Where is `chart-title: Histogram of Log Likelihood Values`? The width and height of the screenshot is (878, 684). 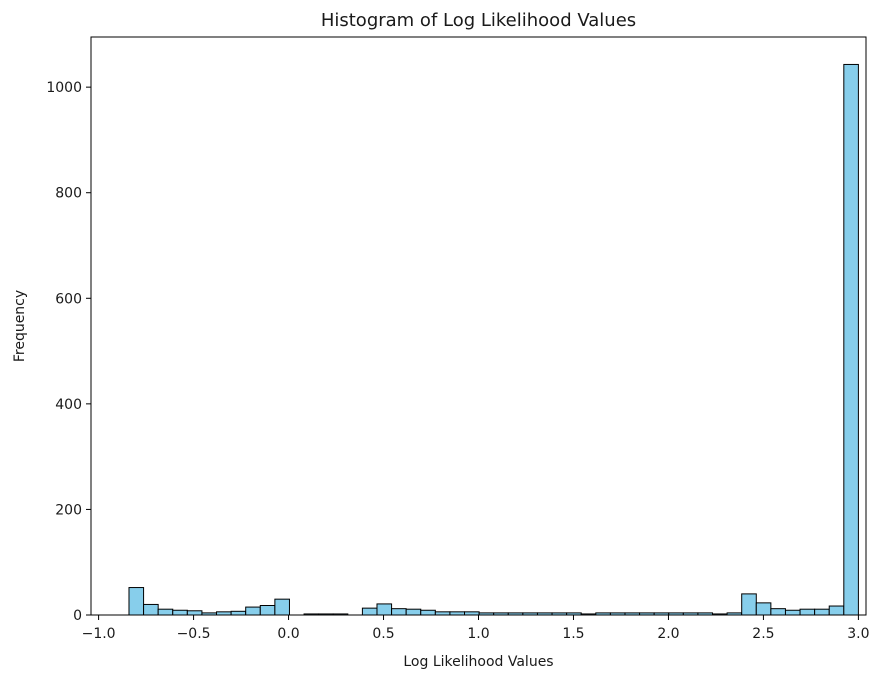 chart-title: Histogram of Log Likelihood Values is located at coordinates (478, 20).